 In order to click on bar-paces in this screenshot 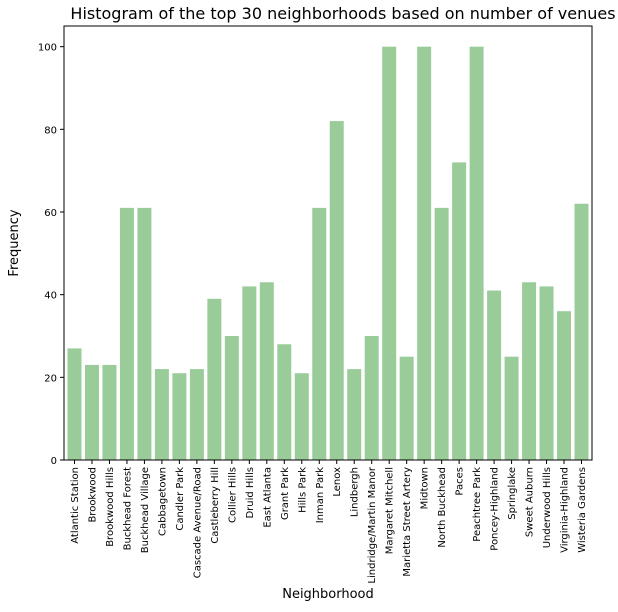, I will do `click(459, 311)`.